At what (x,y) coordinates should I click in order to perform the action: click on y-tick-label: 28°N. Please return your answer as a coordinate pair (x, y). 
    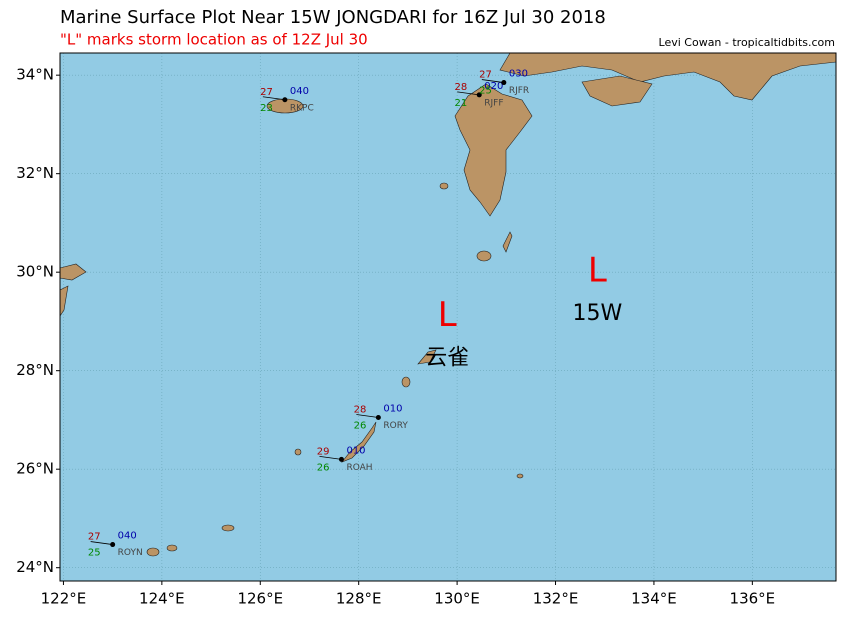
    Looking at the image, I should click on (35, 370).